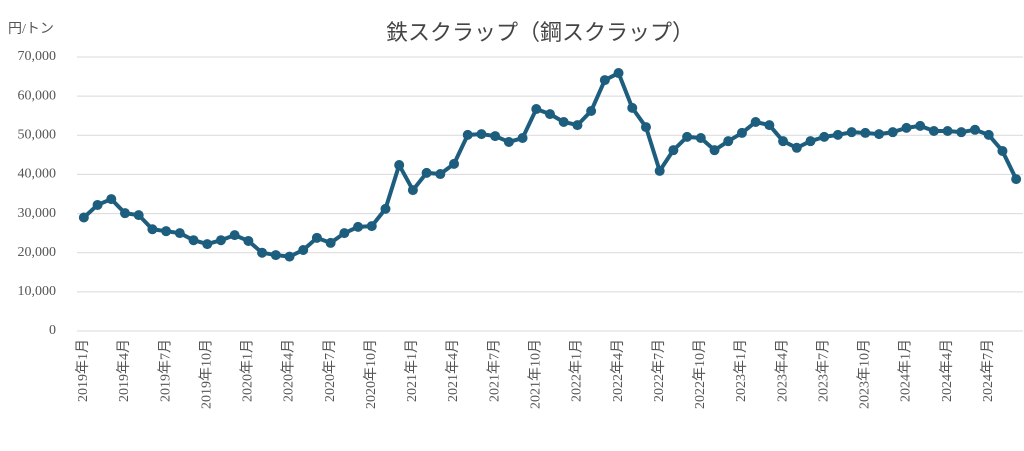  Describe the element at coordinates (37, 291) in the screenshot. I see `y-tick-label: 10,000` at that location.